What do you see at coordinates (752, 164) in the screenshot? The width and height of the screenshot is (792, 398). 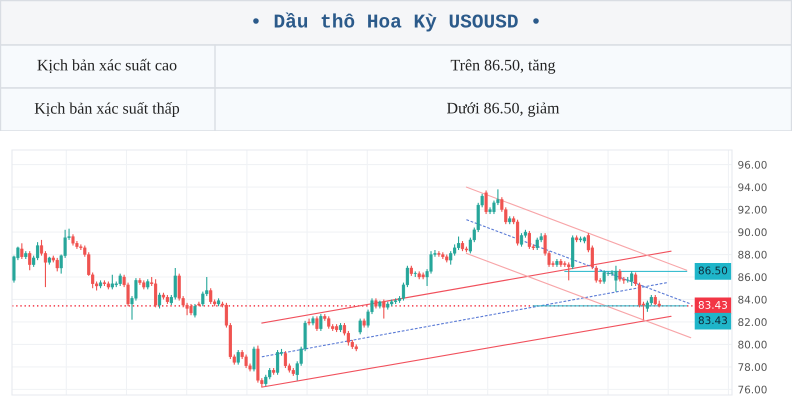 I see `y-tick-label: 96.00` at bounding box center [752, 164].